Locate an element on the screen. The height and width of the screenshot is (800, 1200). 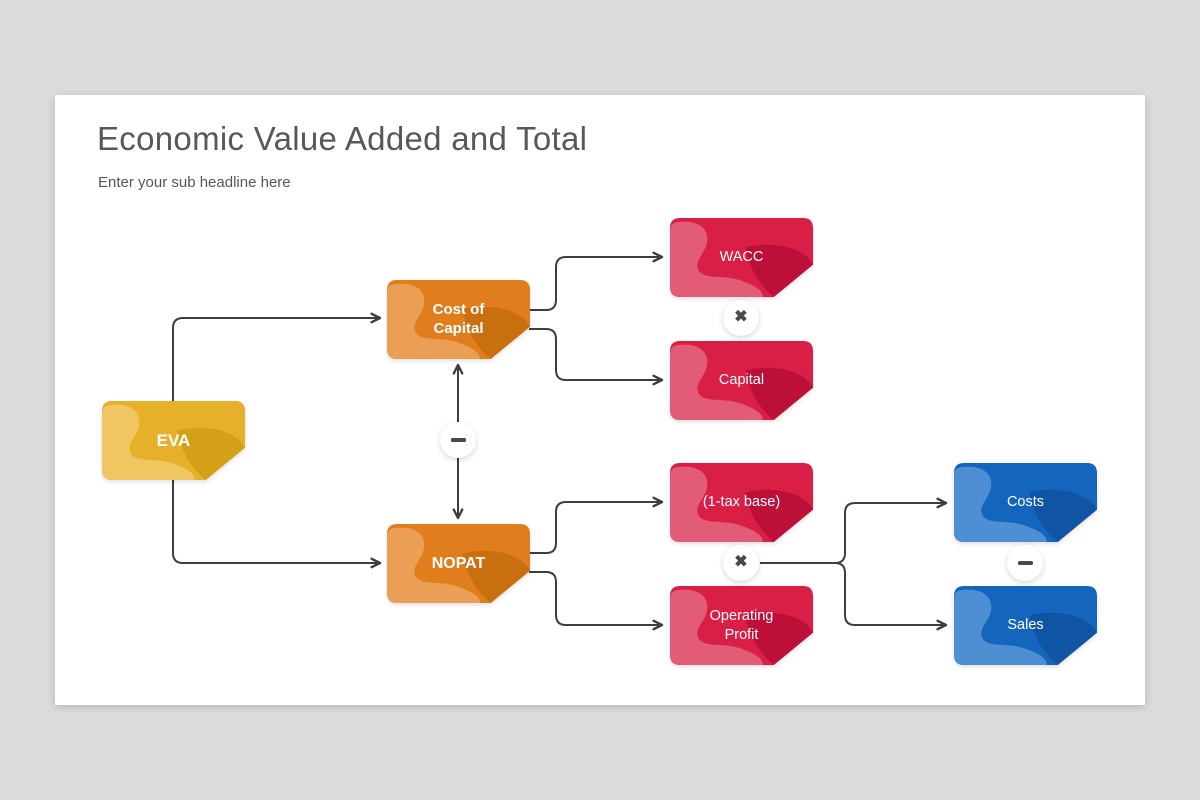
node-label-costs: Costs is located at coordinates (1025, 502).